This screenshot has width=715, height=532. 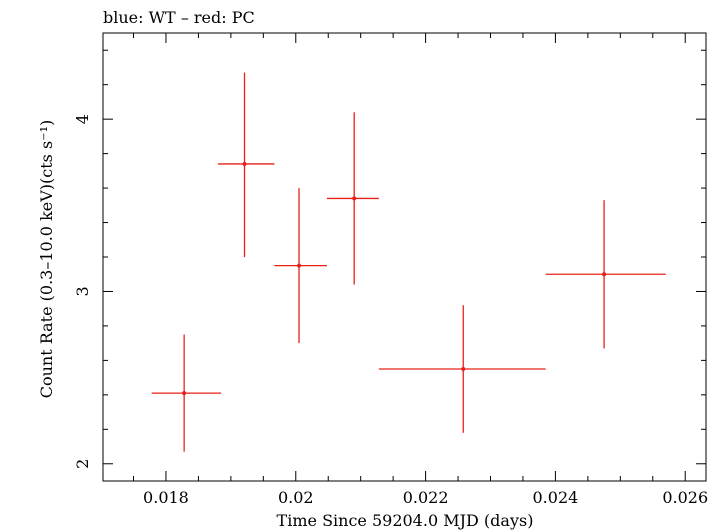 What do you see at coordinates (82, 291) in the screenshot?
I see `y-tick-label: 3` at bounding box center [82, 291].